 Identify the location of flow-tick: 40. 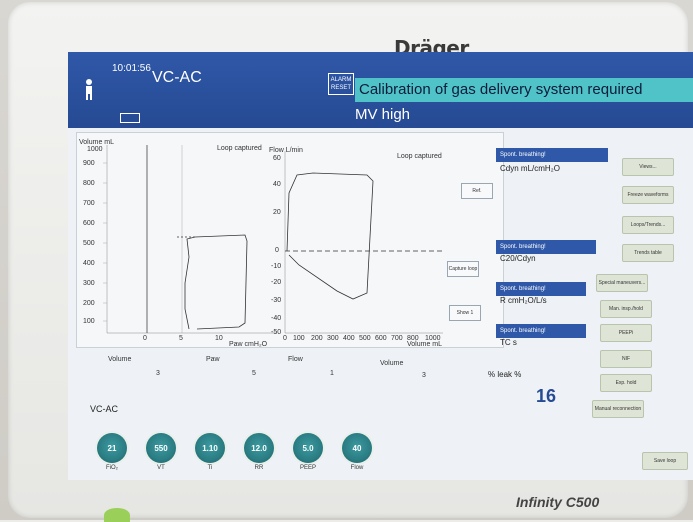
(277, 184).